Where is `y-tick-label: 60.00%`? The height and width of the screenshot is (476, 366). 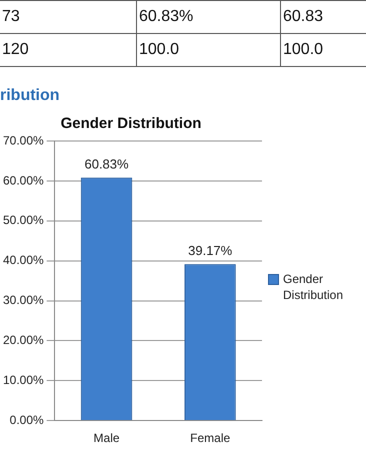
y-tick-label: 60.00% is located at coordinates (23, 180).